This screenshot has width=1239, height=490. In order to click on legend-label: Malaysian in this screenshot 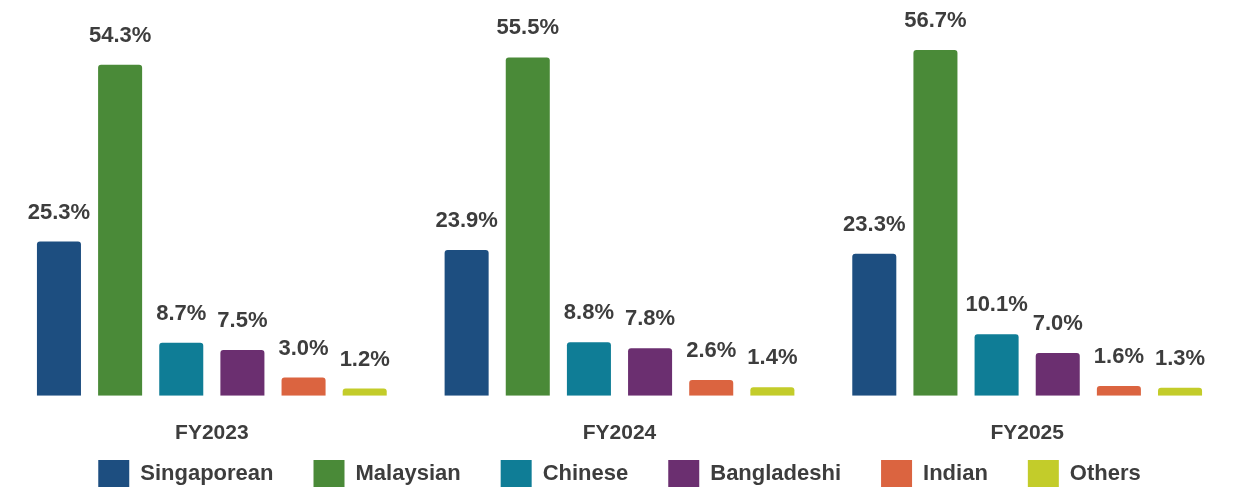, I will do `click(408, 472)`.